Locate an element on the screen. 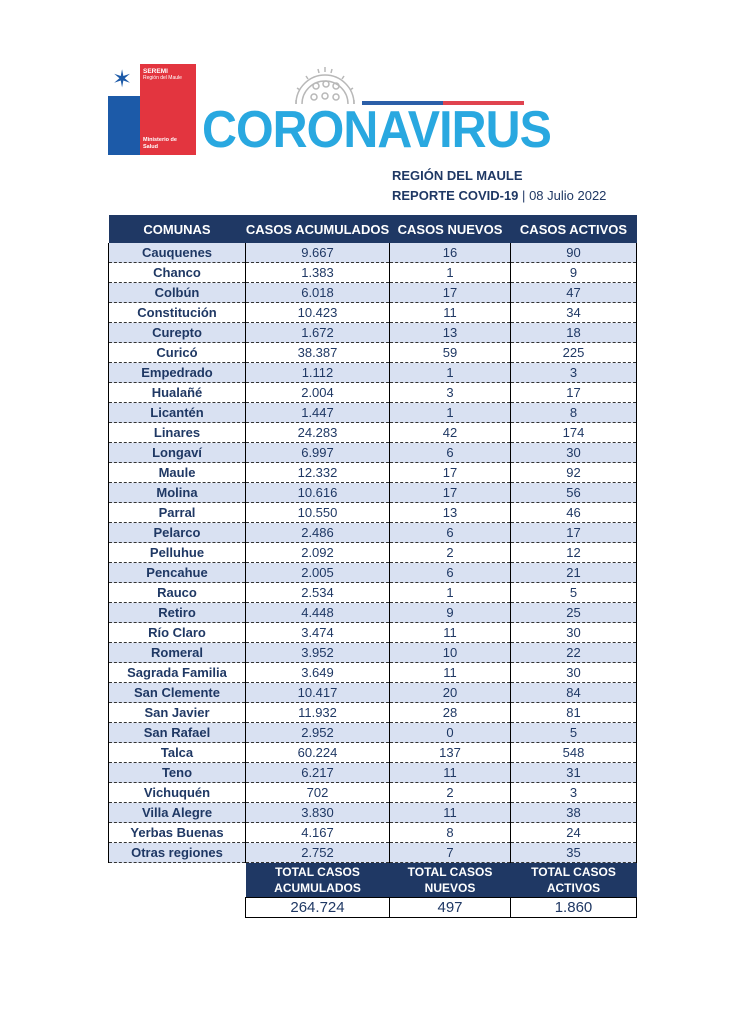  table-row: Longaví 6.997 6 30 is located at coordinates (372, 452).